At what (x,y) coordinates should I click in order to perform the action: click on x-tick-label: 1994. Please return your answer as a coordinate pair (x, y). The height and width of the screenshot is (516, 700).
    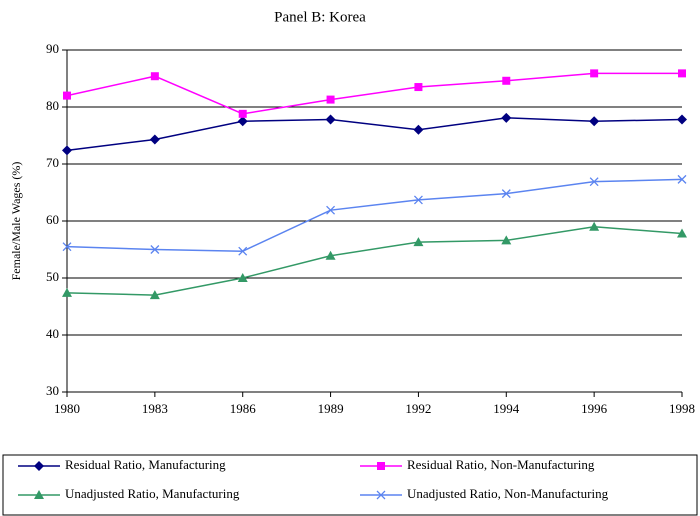
    Looking at the image, I should click on (506, 408).